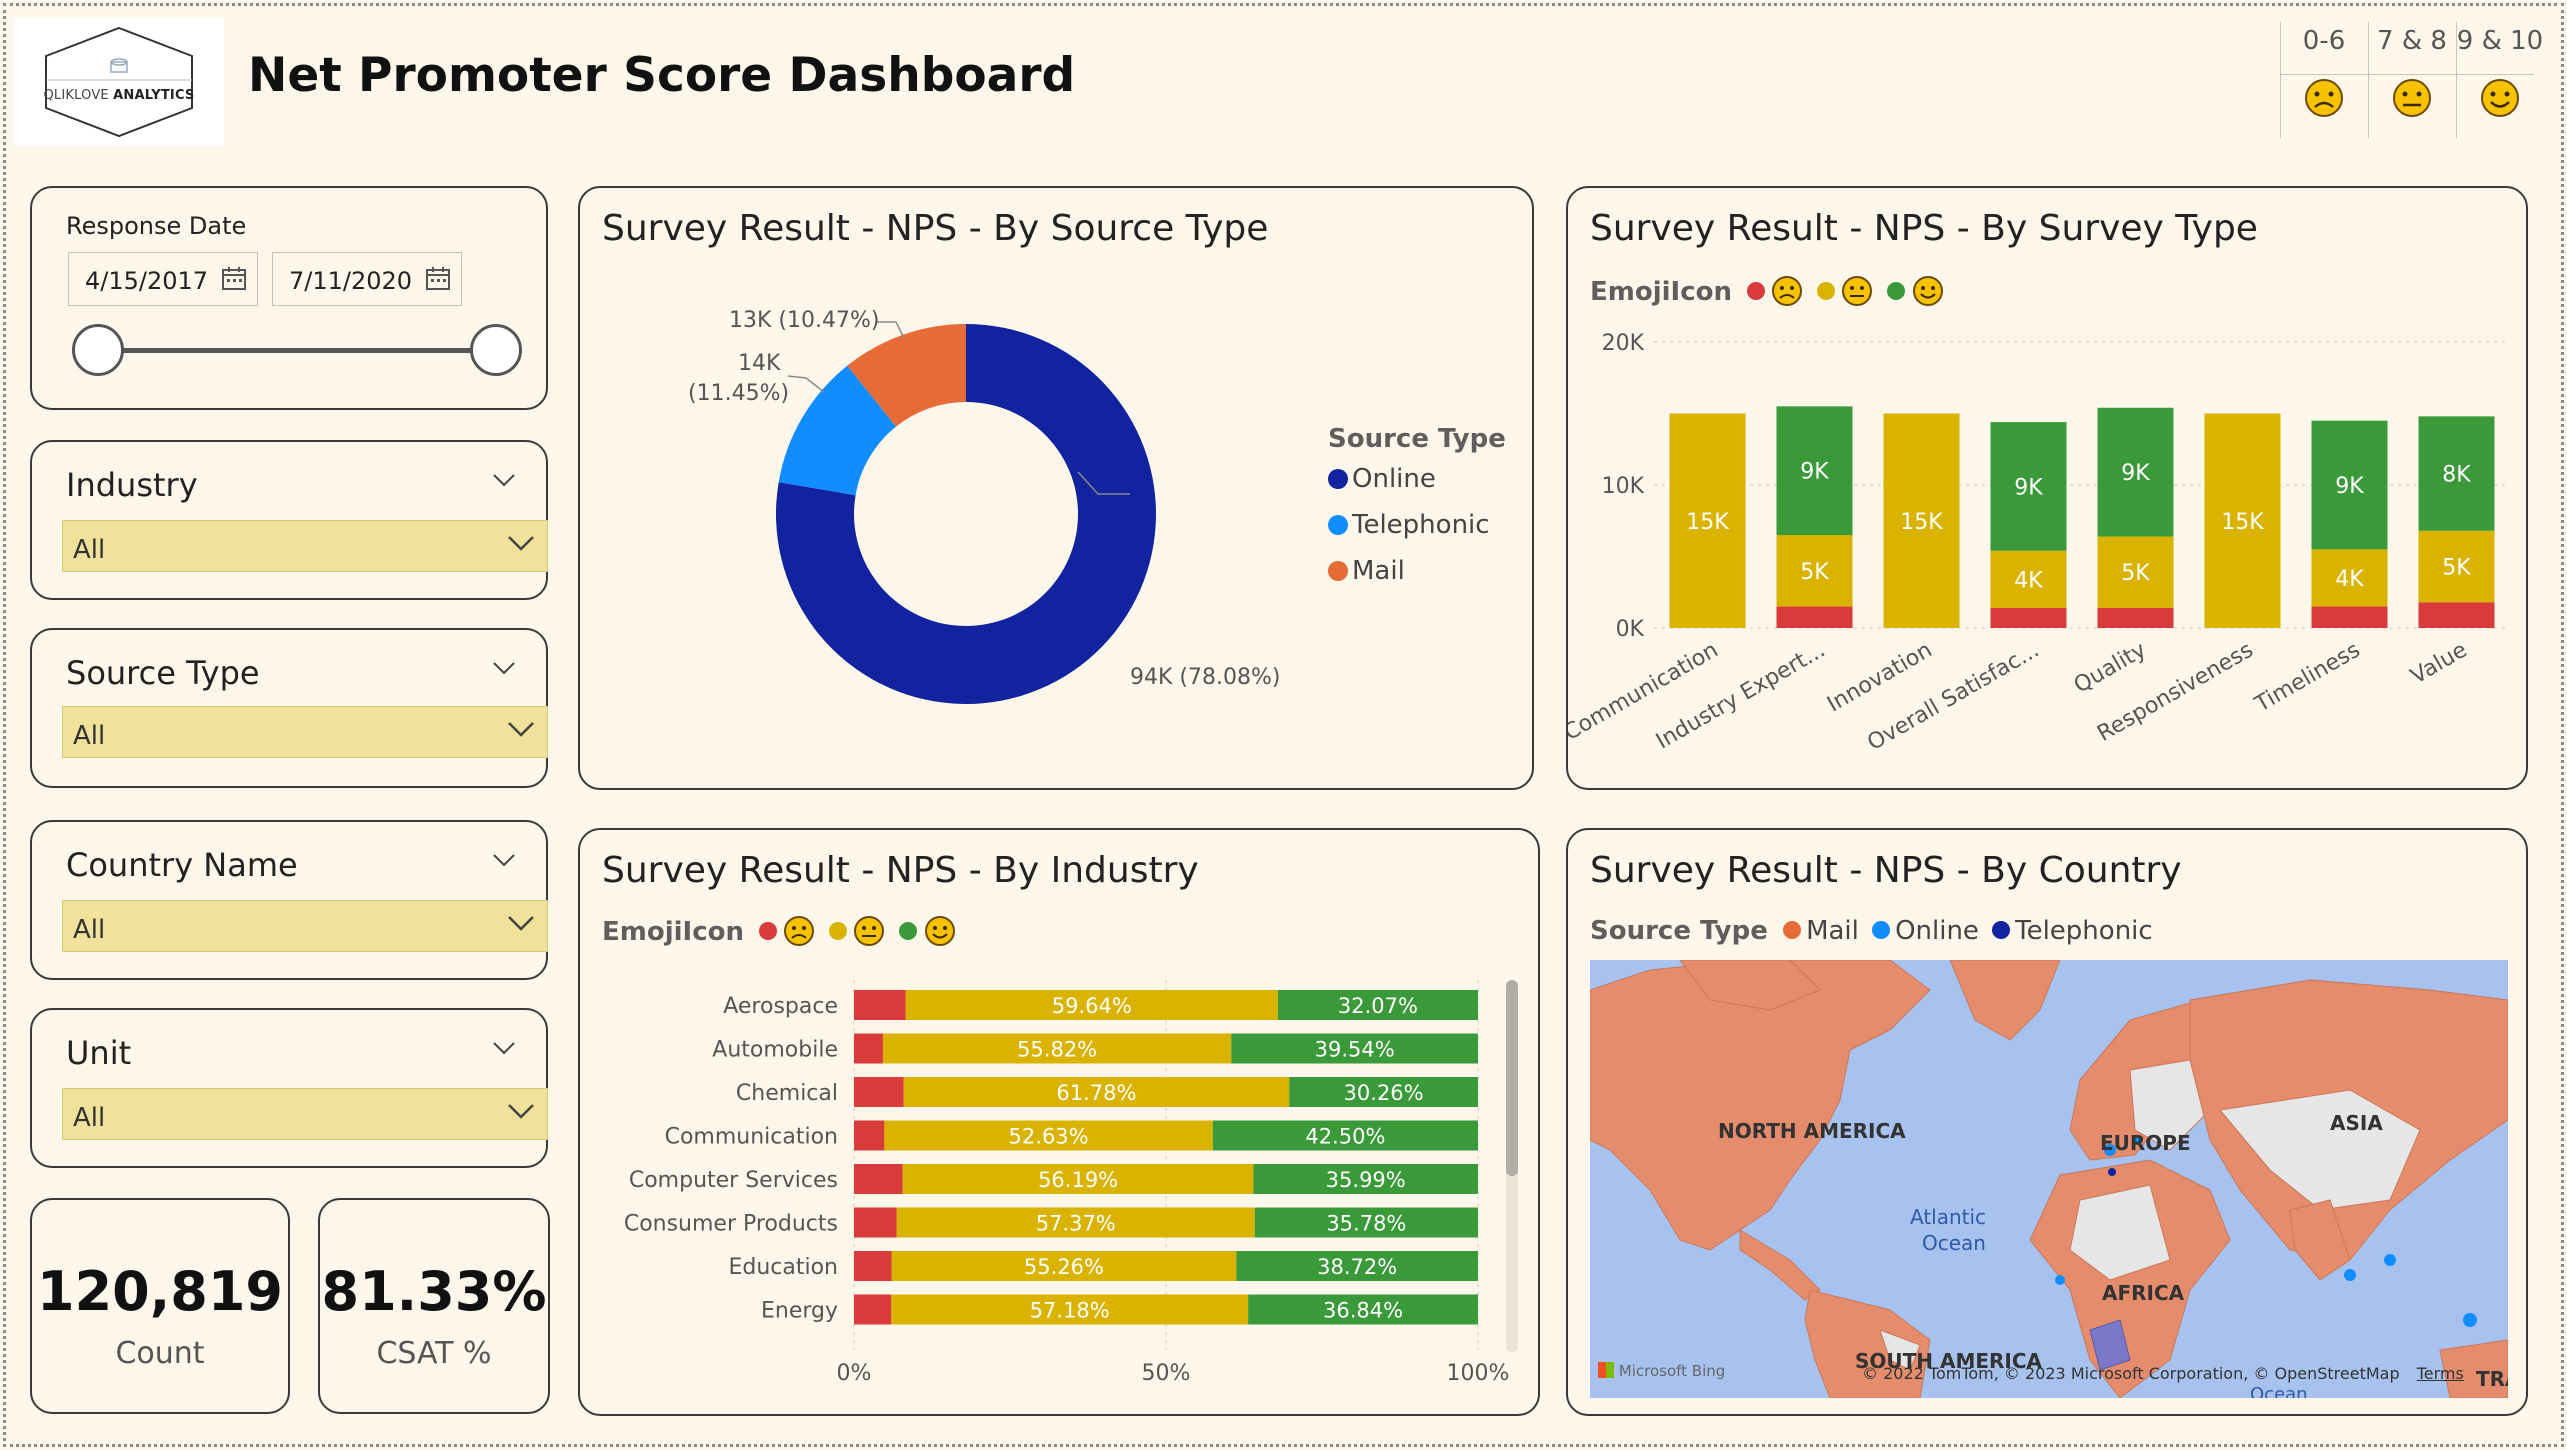  What do you see at coordinates (305, 926) in the screenshot?
I see `country-name-dropdown: All` at bounding box center [305, 926].